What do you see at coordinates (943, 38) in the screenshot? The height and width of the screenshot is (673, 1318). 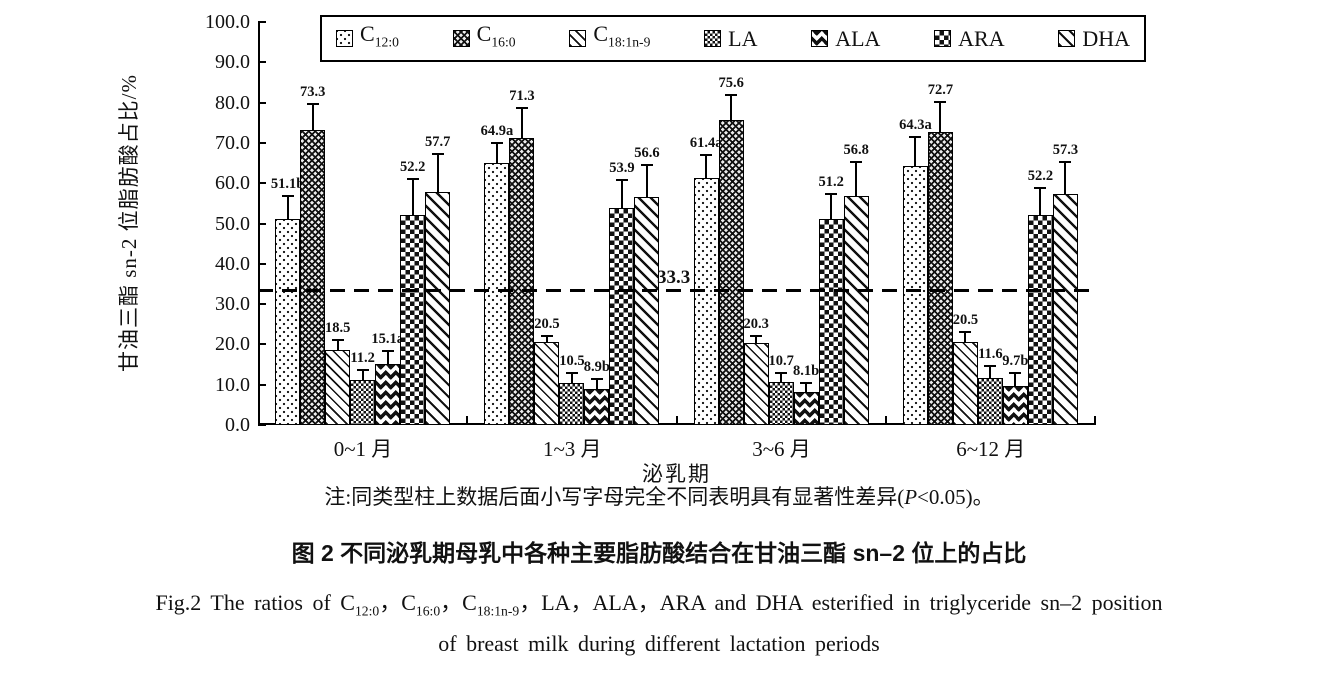 I see `legend-swatch-ara` at bounding box center [943, 38].